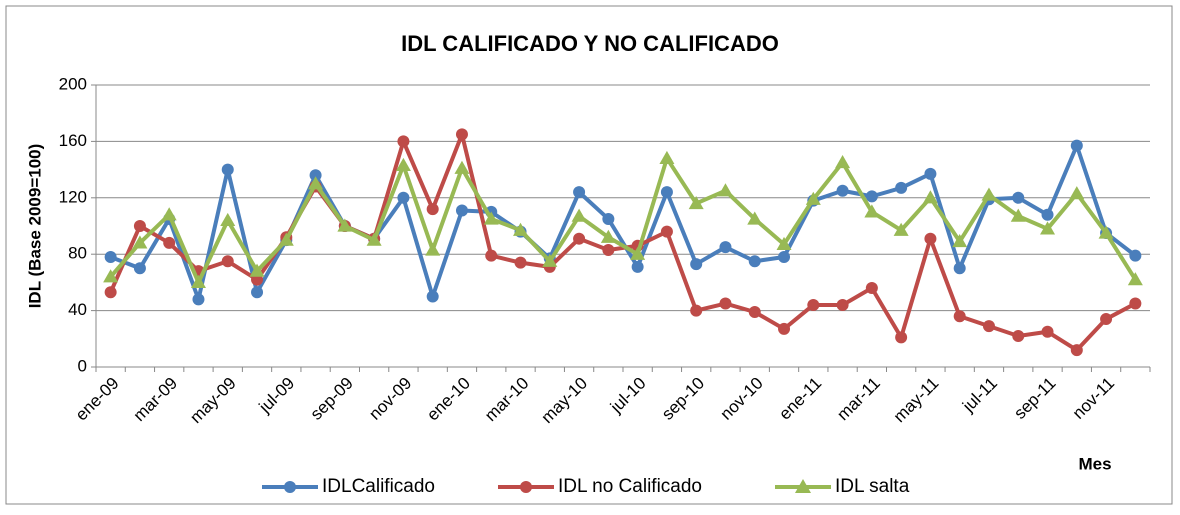 Image resolution: width=1180 pixels, height=515 pixels. I want to click on y-tick-label: 0, so click(82, 365).